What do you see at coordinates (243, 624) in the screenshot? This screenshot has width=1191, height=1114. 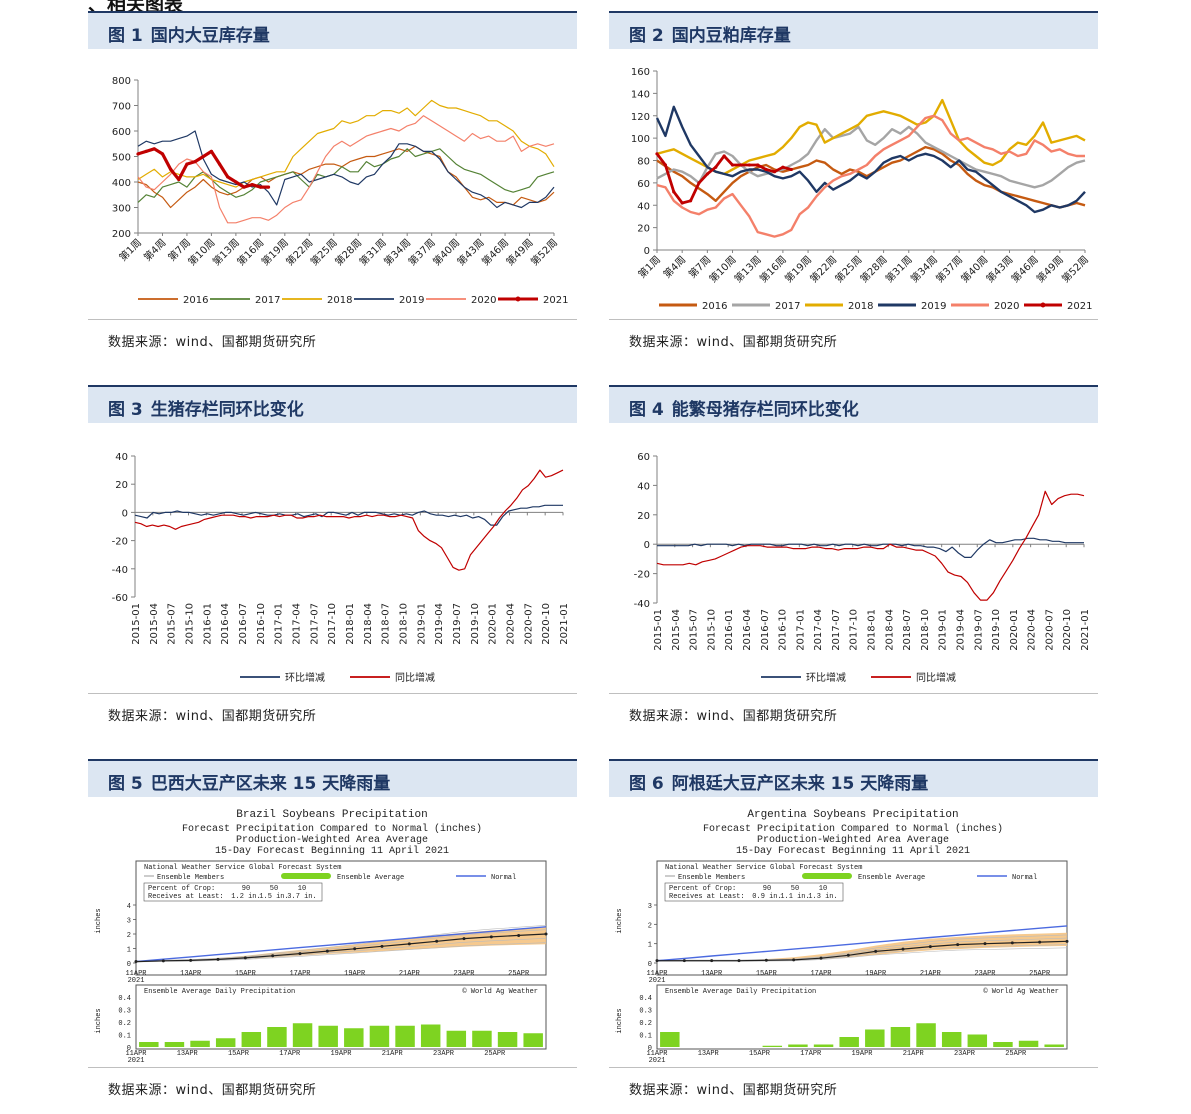 I see `x-tick-label: 2016-07` at bounding box center [243, 624].